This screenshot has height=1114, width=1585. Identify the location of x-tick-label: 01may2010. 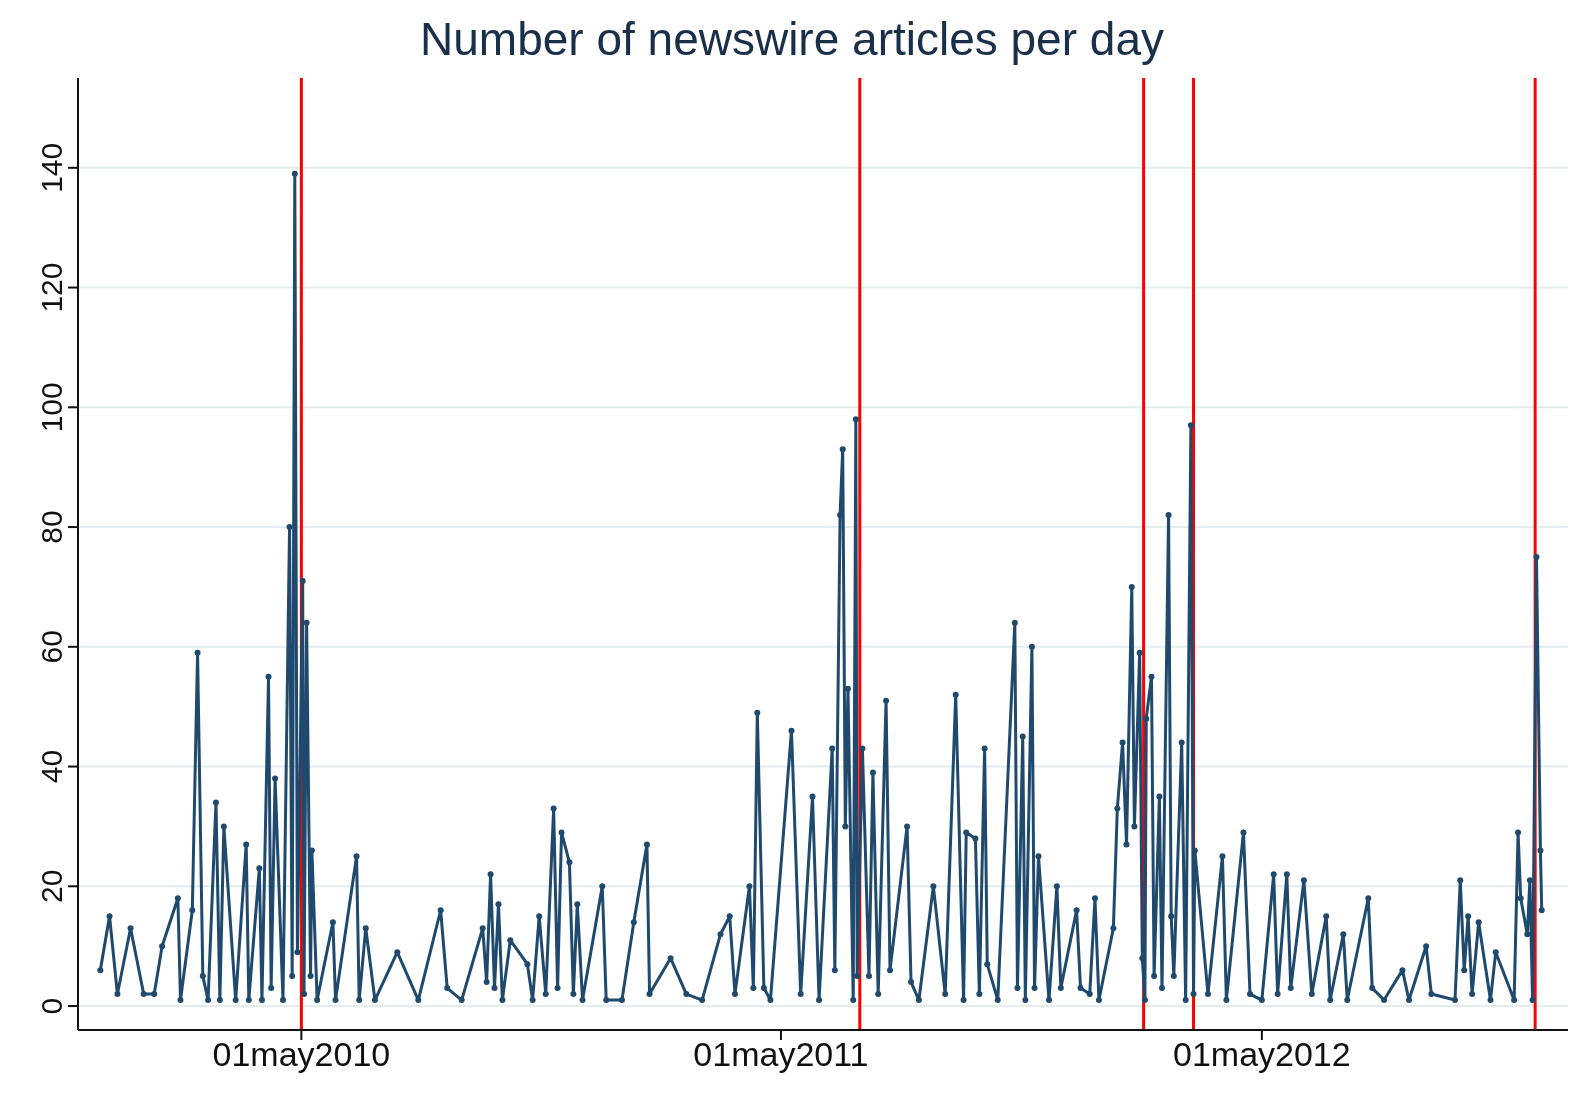
(301, 1054).